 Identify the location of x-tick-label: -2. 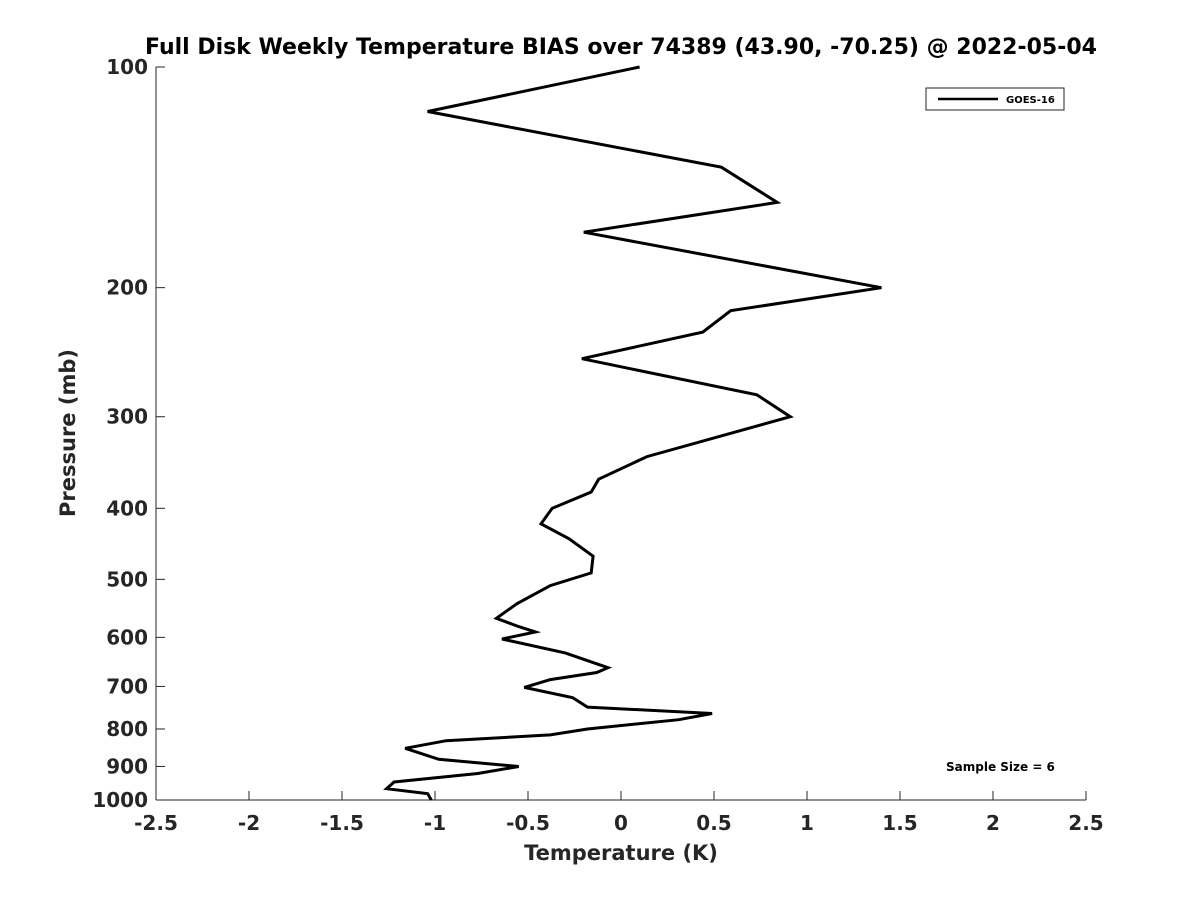
(249, 823).